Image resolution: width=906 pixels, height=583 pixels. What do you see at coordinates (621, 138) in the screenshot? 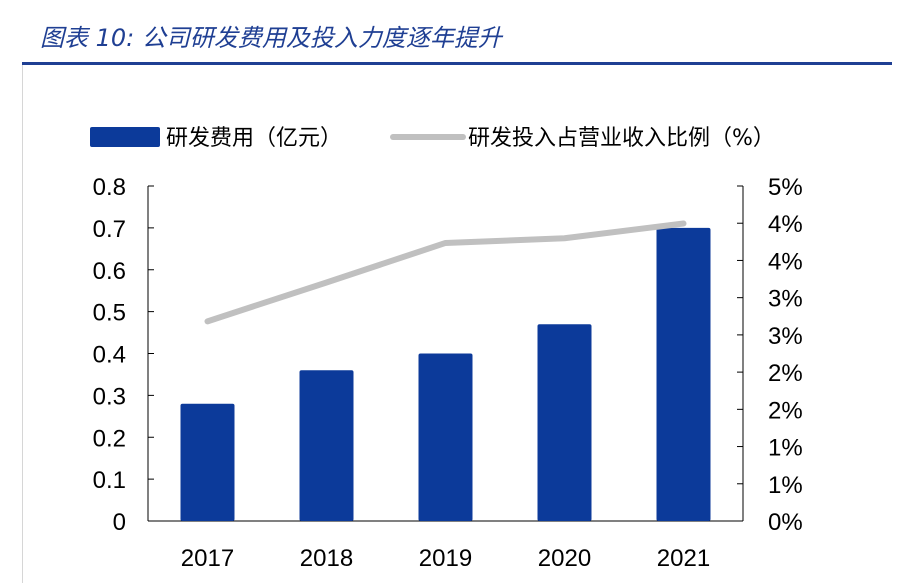
I see `legend-label-line: 研发投入占营业收入比例（%）` at bounding box center [621, 138].